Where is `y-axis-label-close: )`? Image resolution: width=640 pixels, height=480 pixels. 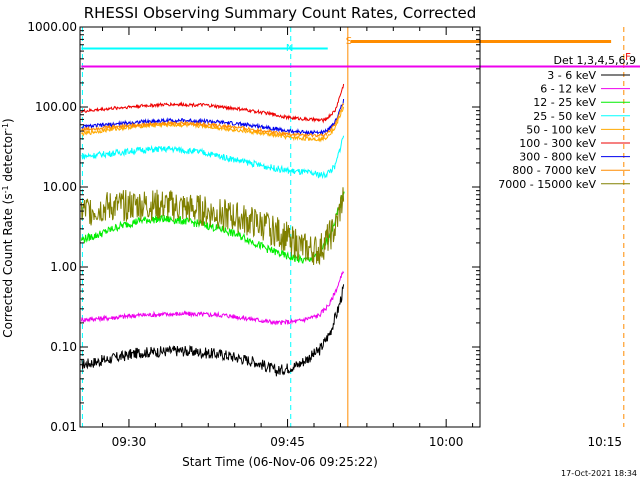
y-axis-label-close: ) is located at coordinates (8, 120).